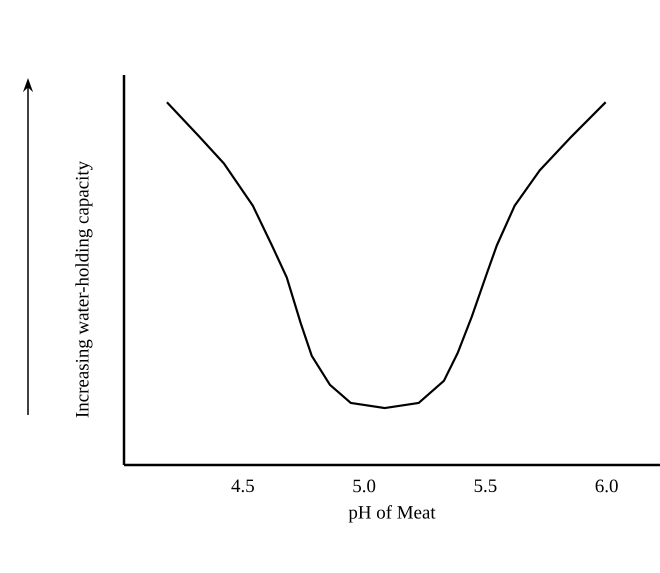 The height and width of the screenshot is (573, 660). What do you see at coordinates (392, 514) in the screenshot?
I see `x-axis-title: pH of Meat` at bounding box center [392, 514].